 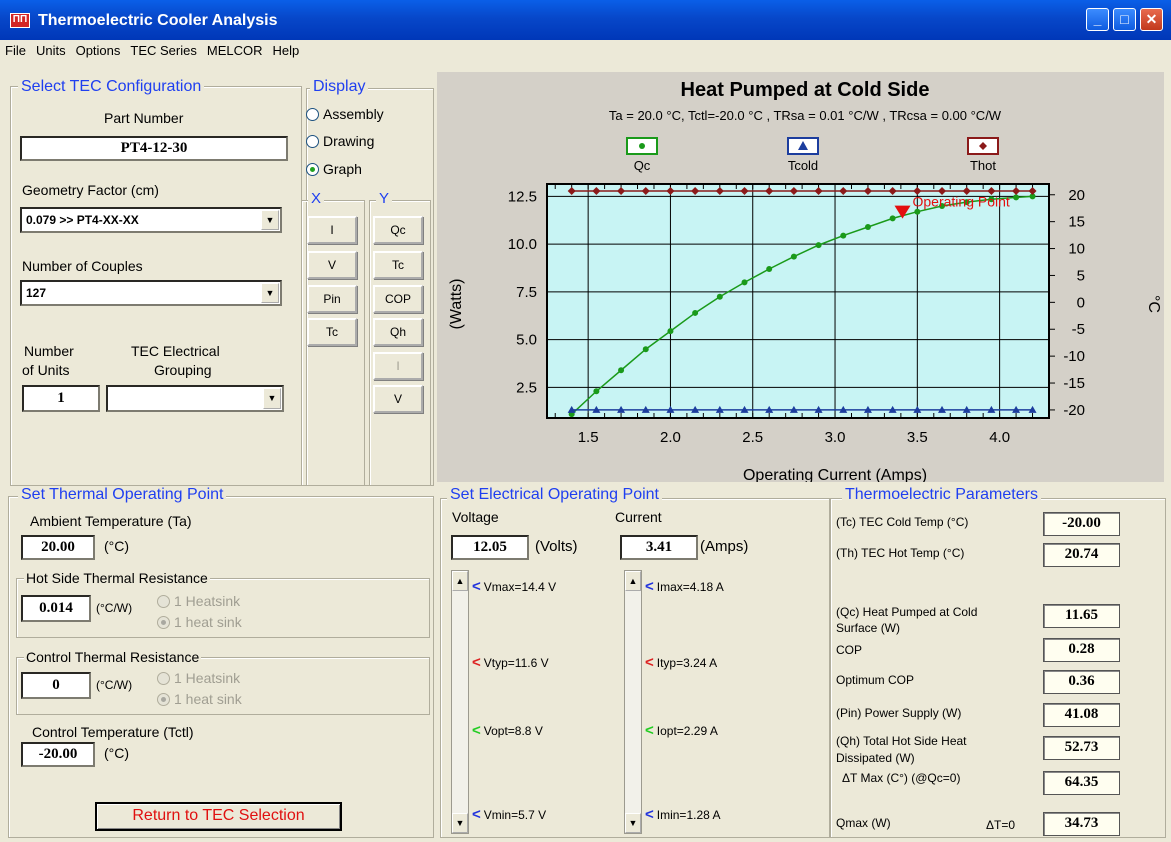 I want to click on x-tick-label: 3.0, so click(x=835, y=437).